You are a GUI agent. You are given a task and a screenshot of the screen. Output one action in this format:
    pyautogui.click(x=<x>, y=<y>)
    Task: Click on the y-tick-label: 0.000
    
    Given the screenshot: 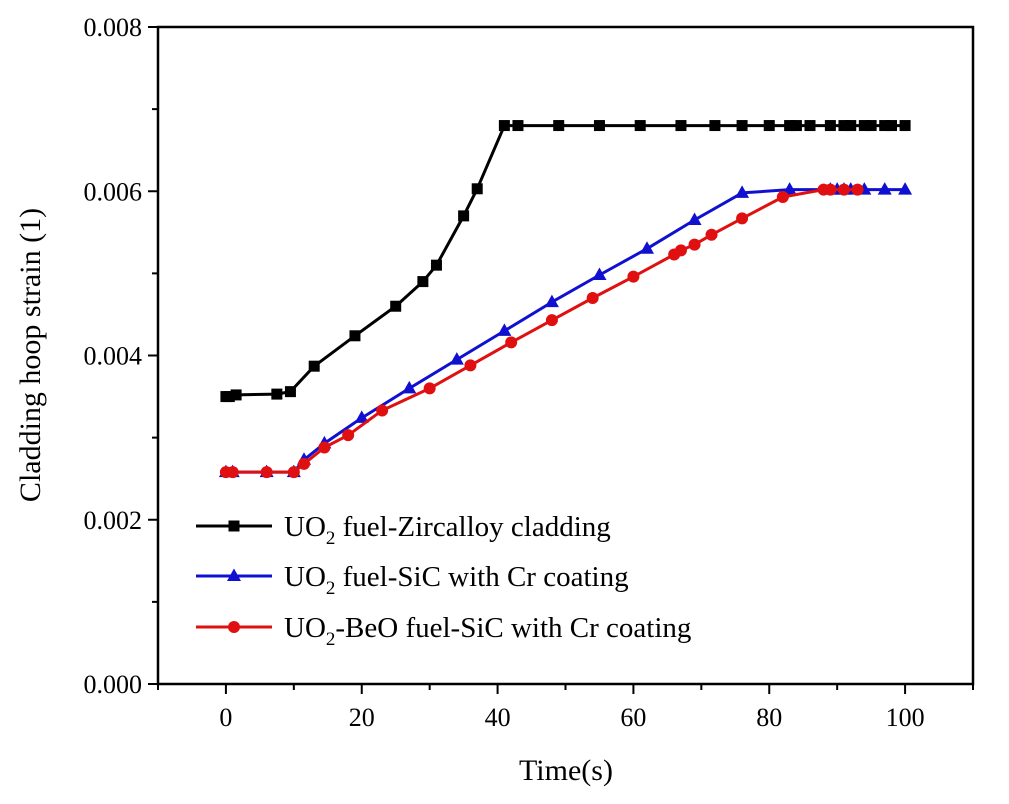 What is the action you would take?
    pyautogui.click(x=113, y=684)
    